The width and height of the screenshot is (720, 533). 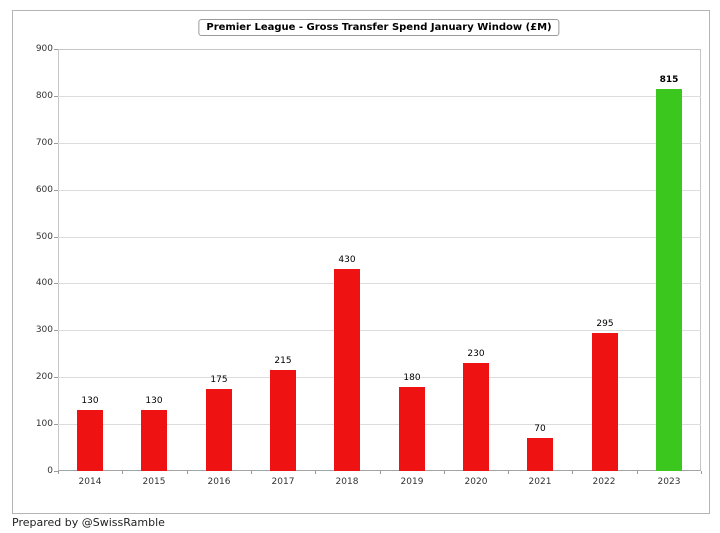 I want to click on y-tick-label: 900, so click(x=44, y=49).